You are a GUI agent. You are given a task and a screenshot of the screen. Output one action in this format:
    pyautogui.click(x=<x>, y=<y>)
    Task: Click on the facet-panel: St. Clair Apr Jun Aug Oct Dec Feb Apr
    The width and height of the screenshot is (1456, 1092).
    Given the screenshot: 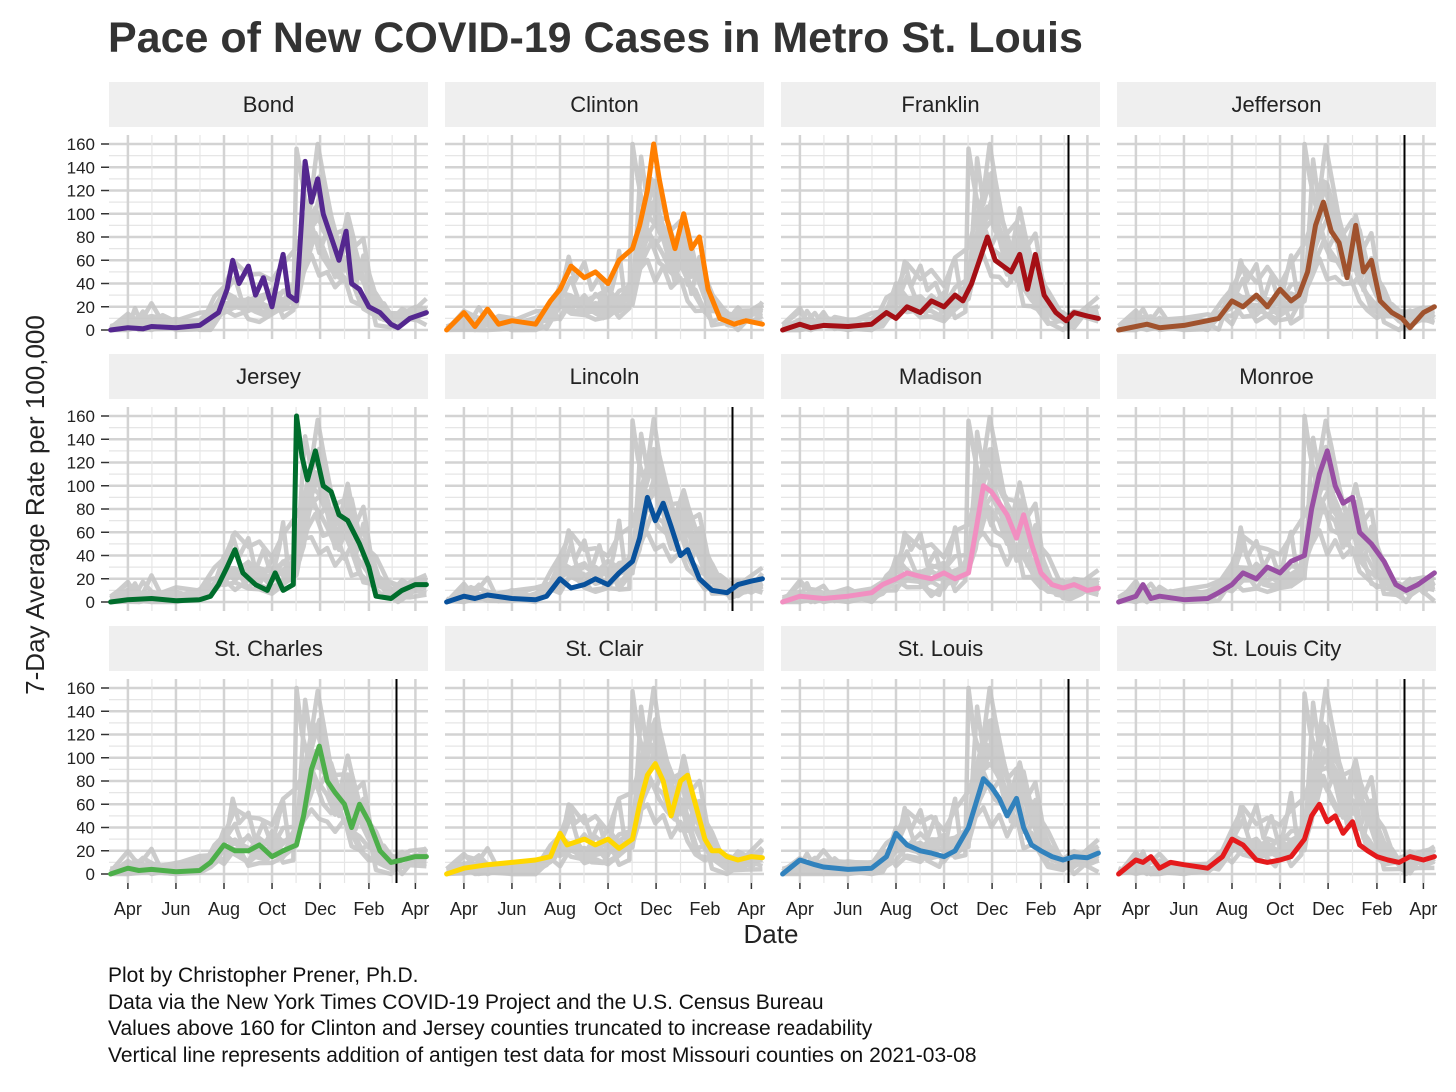 What is the action you would take?
    pyautogui.click(x=604, y=772)
    